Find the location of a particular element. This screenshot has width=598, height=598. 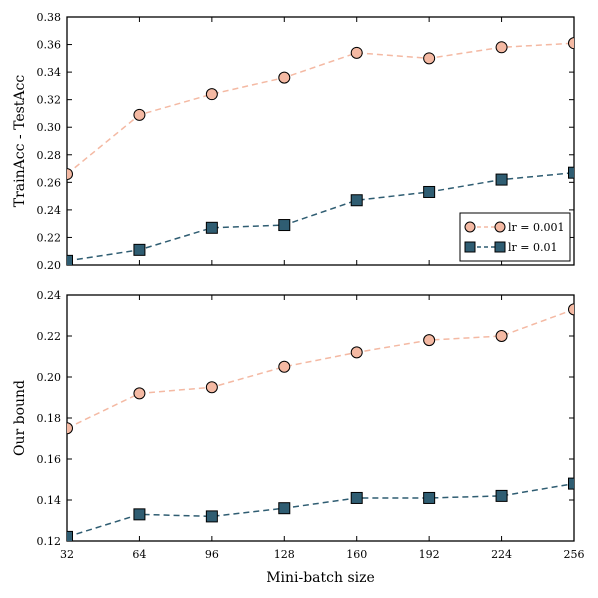

y-tick-label: 0.36 is located at coordinates (49, 45).